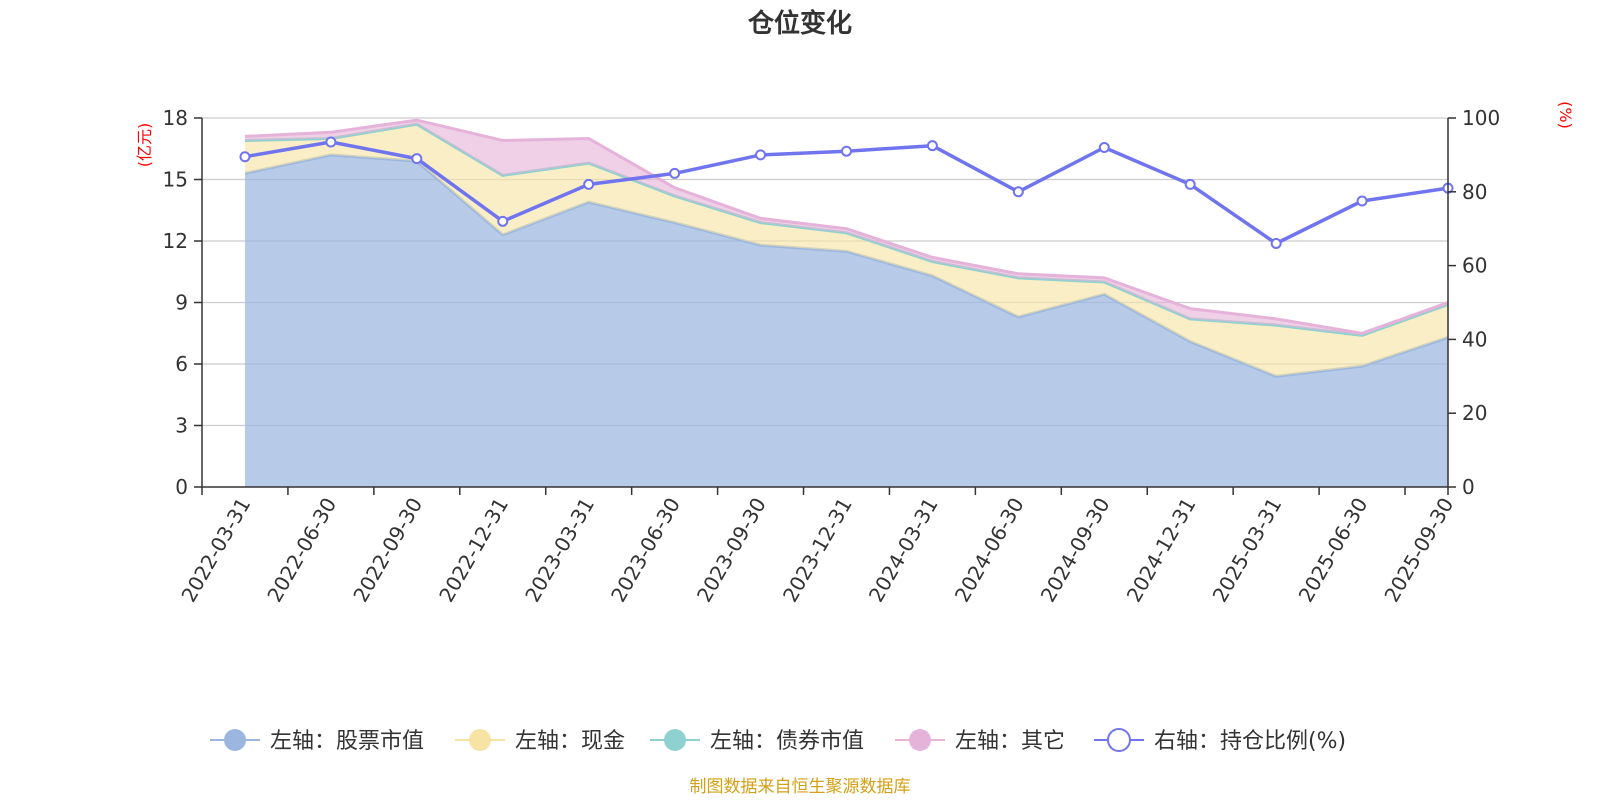 This screenshot has width=1600, height=800. What do you see at coordinates (1161, 550) in the screenshot?
I see `x-tick-label-2024-12-31: 2024-12-31` at bounding box center [1161, 550].